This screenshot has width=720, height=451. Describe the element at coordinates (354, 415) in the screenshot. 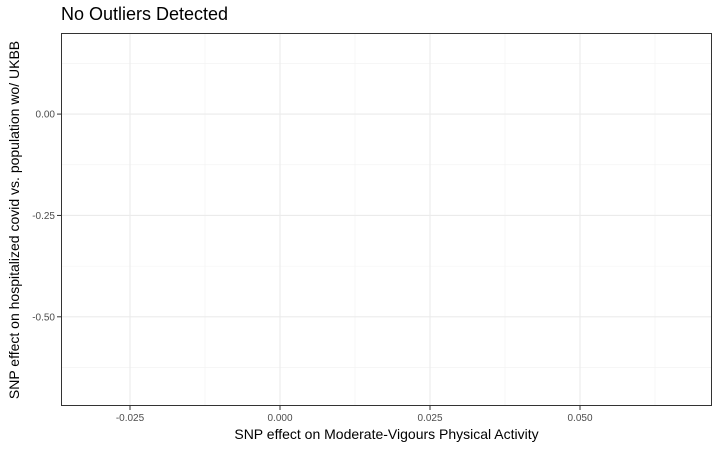

I see `x-axis: -0.025 0.000 0.025 0.050` at that location.